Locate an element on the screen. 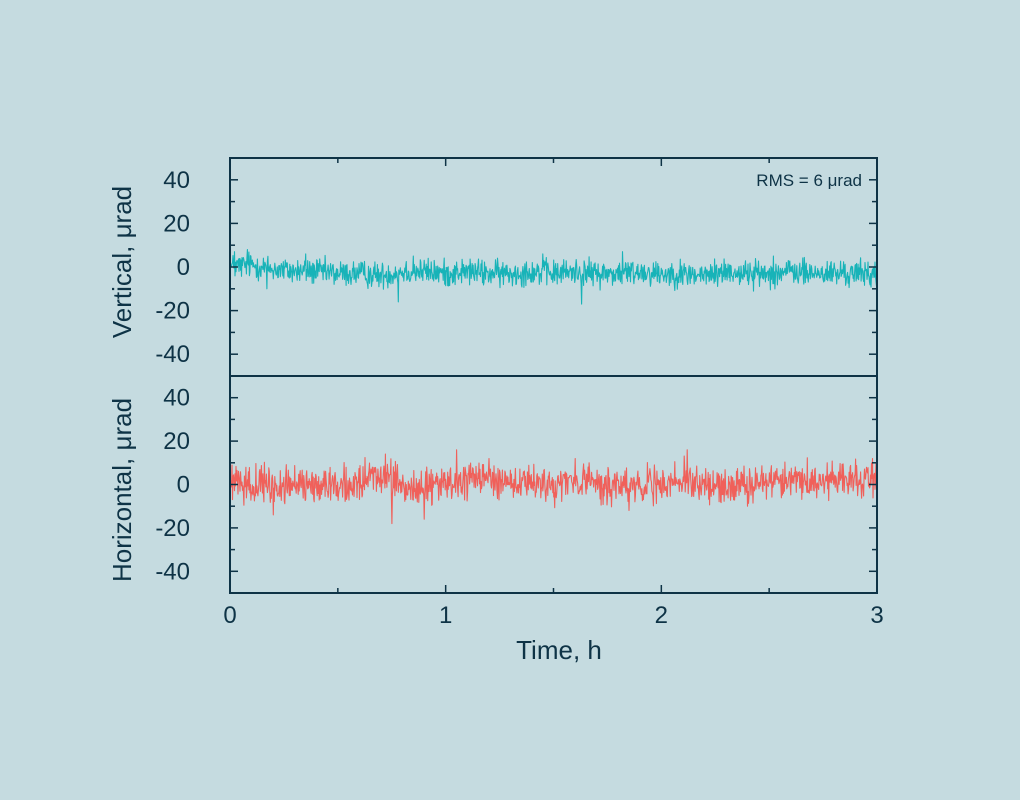  horizontal-y-tick-label: 20 is located at coordinates (176, 441).